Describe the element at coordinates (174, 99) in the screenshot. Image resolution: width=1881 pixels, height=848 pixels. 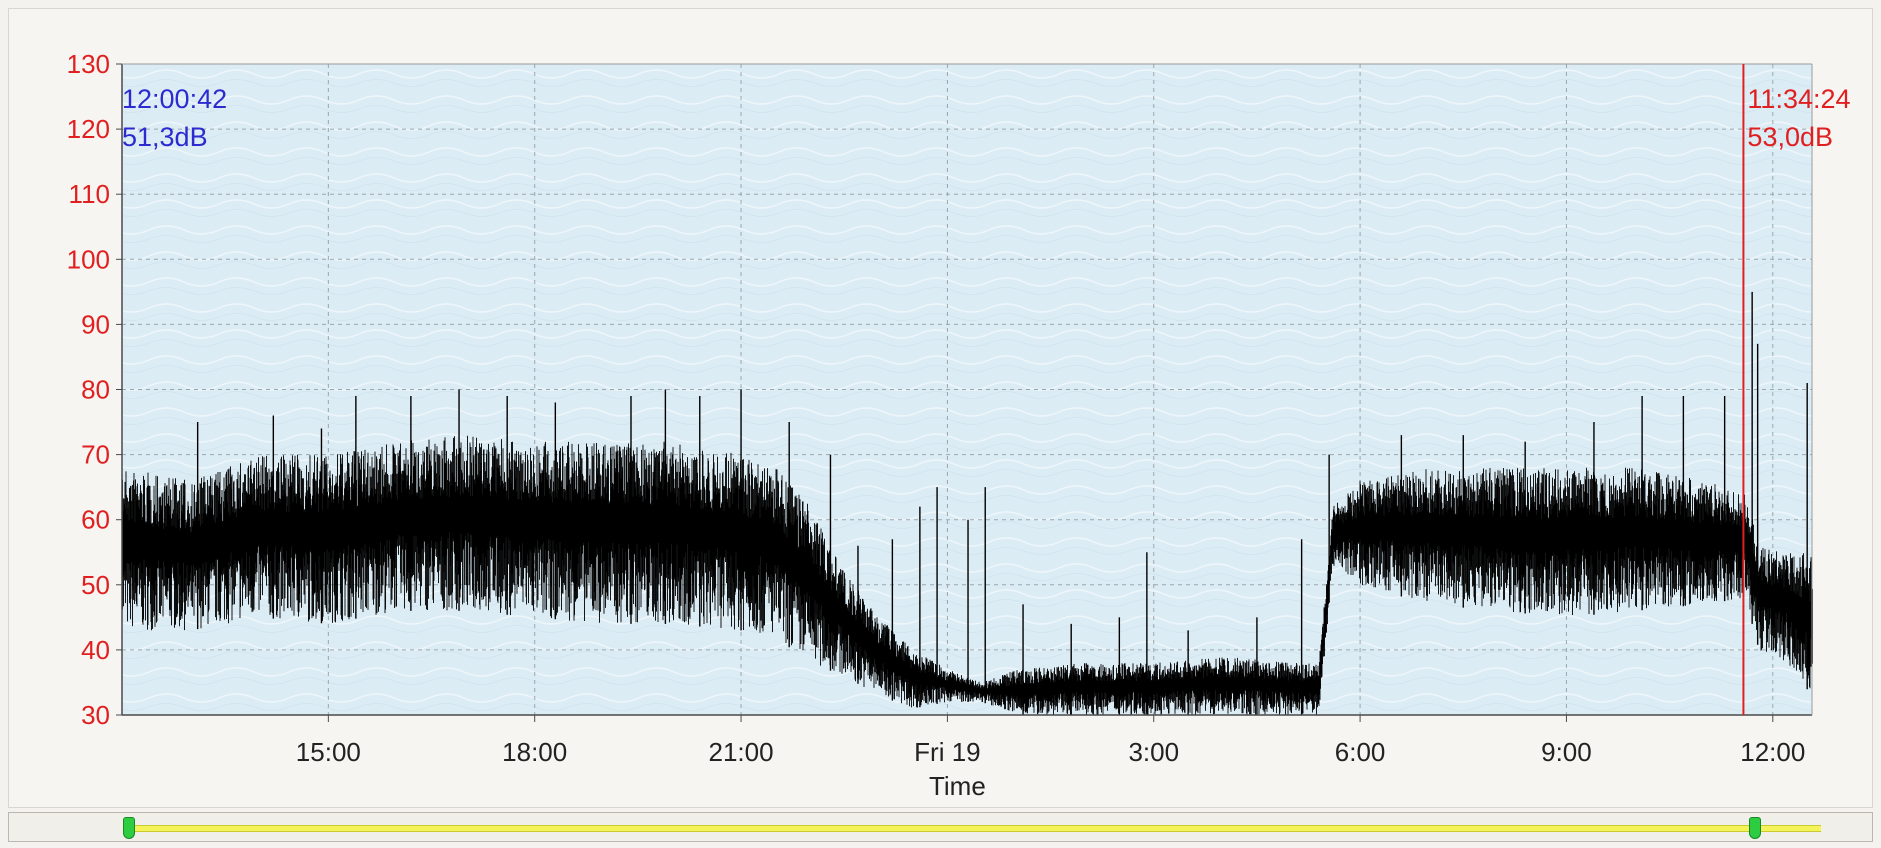
I see `left-cursor-time: 12:00:42` at that location.